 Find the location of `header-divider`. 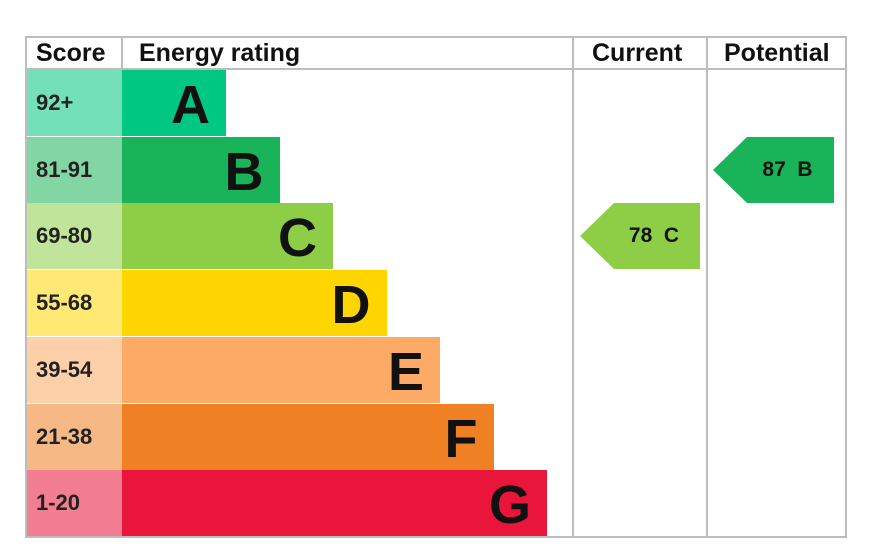

header-divider is located at coordinates (436, 69).